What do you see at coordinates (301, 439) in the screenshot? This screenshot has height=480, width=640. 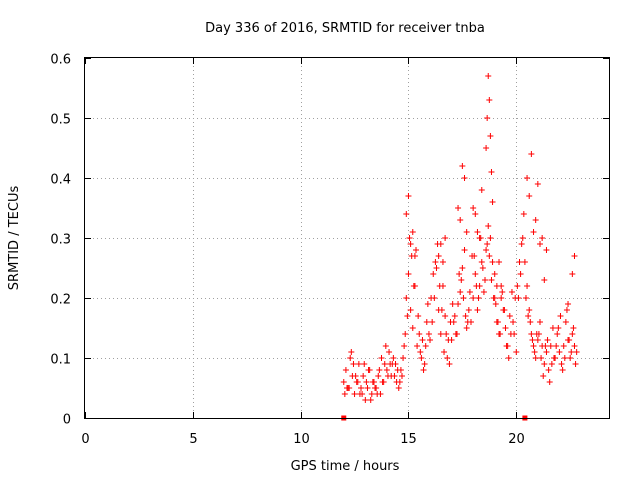 I see `x-tick-label: 10` at bounding box center [301, 439].